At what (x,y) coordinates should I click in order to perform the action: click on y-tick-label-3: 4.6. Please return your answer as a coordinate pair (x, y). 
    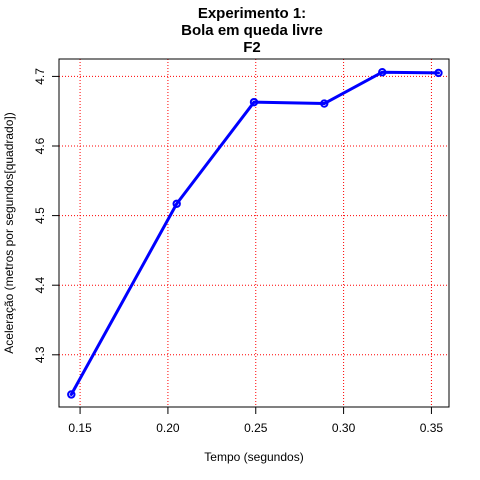
    Looking at the image, I should click on (40, 145).